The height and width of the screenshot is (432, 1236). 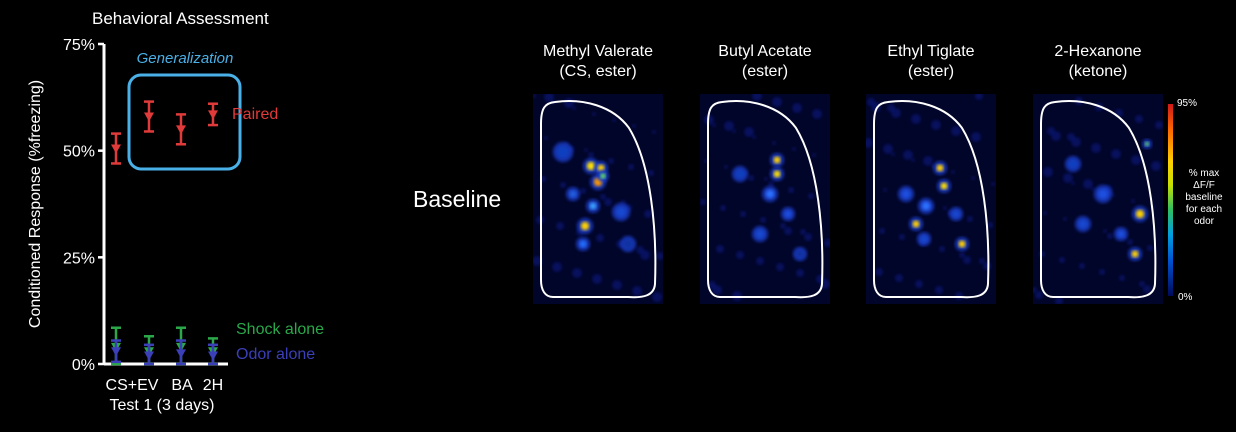 What do you see at coordinates (1203, 221) in the screenshot?
I see `colorbar-desc-line: odor` at bounding box center [1203, 221].